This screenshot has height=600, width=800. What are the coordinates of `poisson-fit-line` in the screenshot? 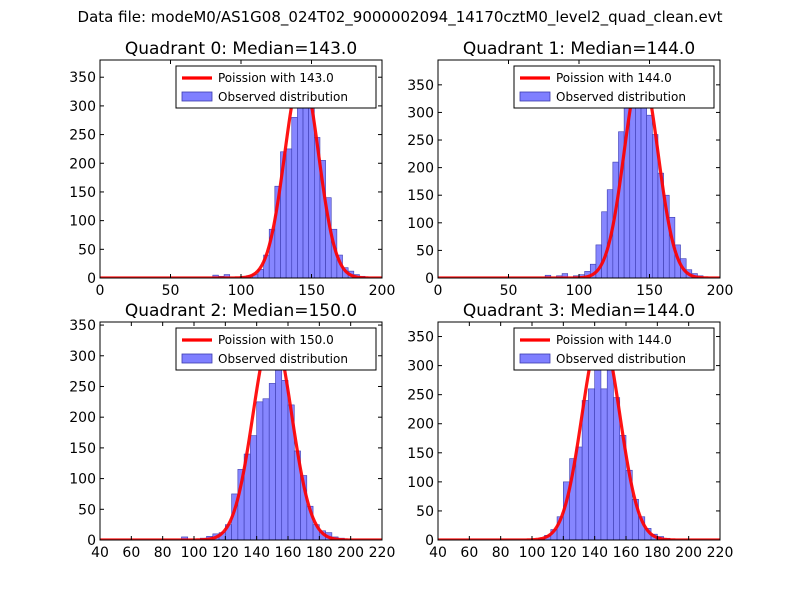 It's located at (241, 434).